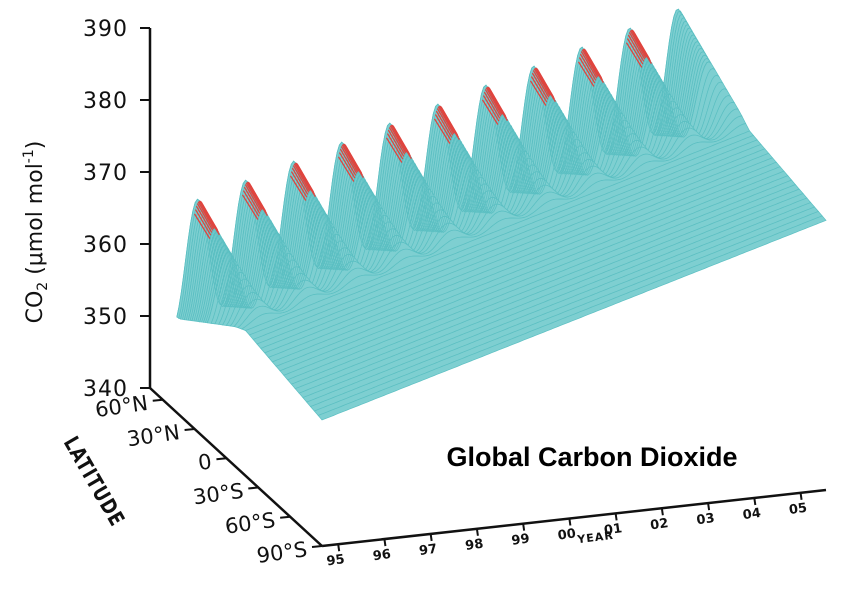 This screenshot has height=592, width=848. What do you see at coordinates (105, 245) in the screenshot?
I see `z-tick-label: 360` at bounding box center [105, 245].